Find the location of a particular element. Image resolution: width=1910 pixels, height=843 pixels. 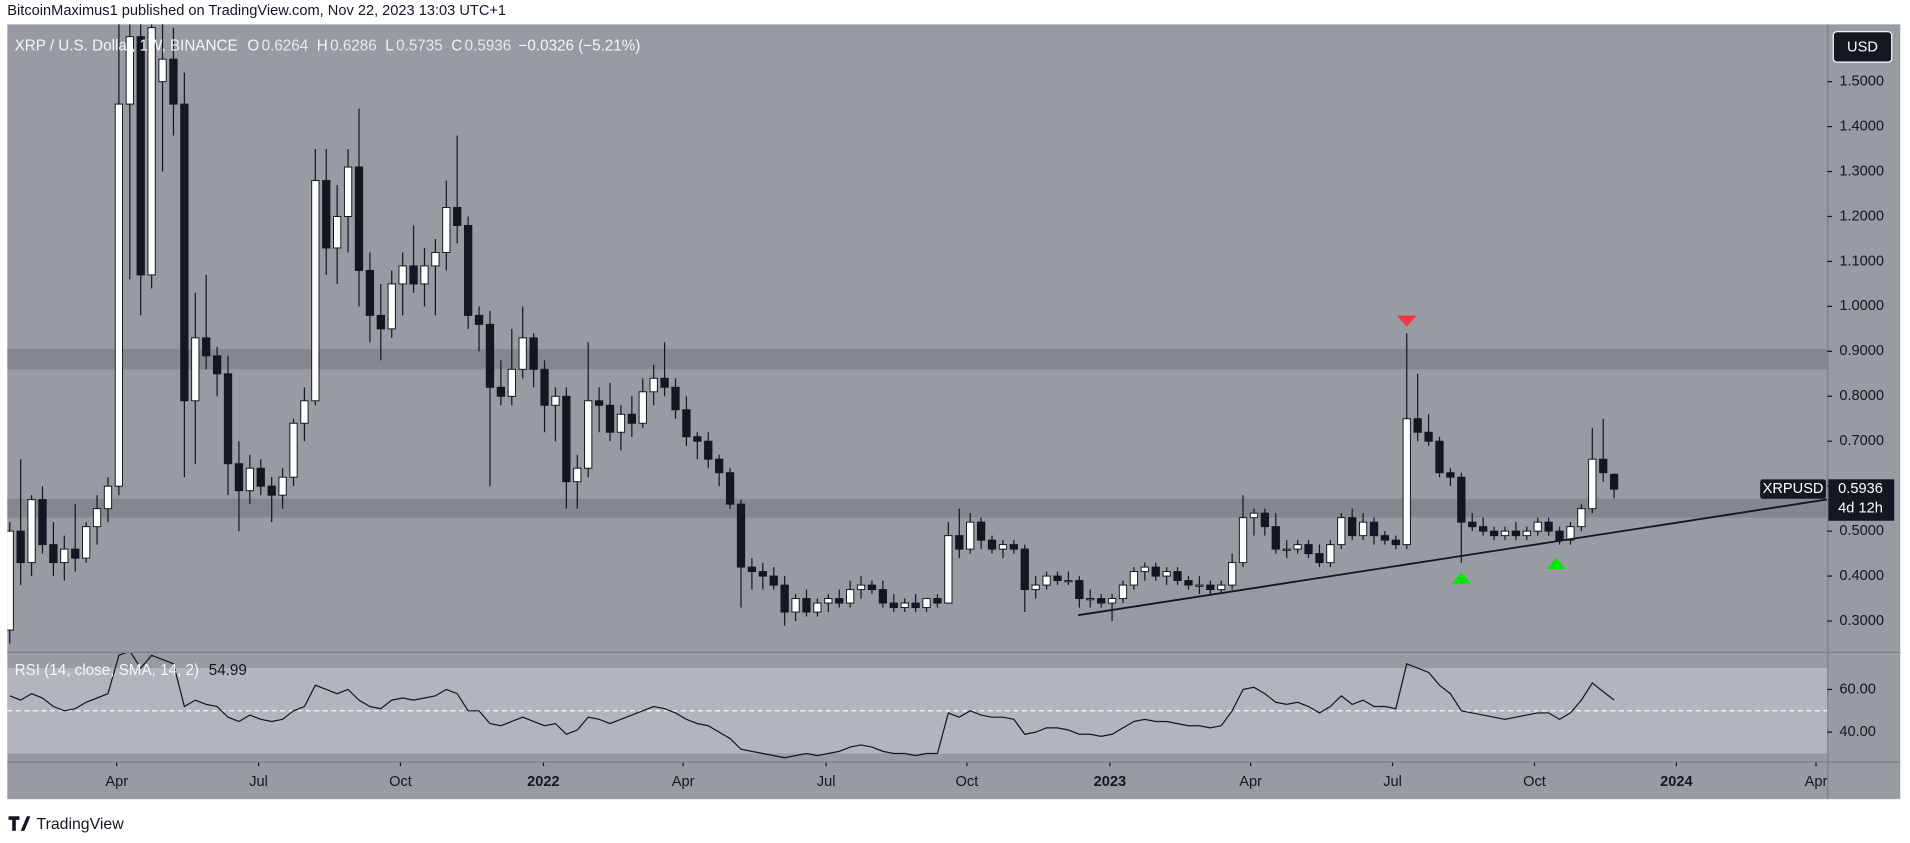

rsi-line is located at coordinates (812, 705).